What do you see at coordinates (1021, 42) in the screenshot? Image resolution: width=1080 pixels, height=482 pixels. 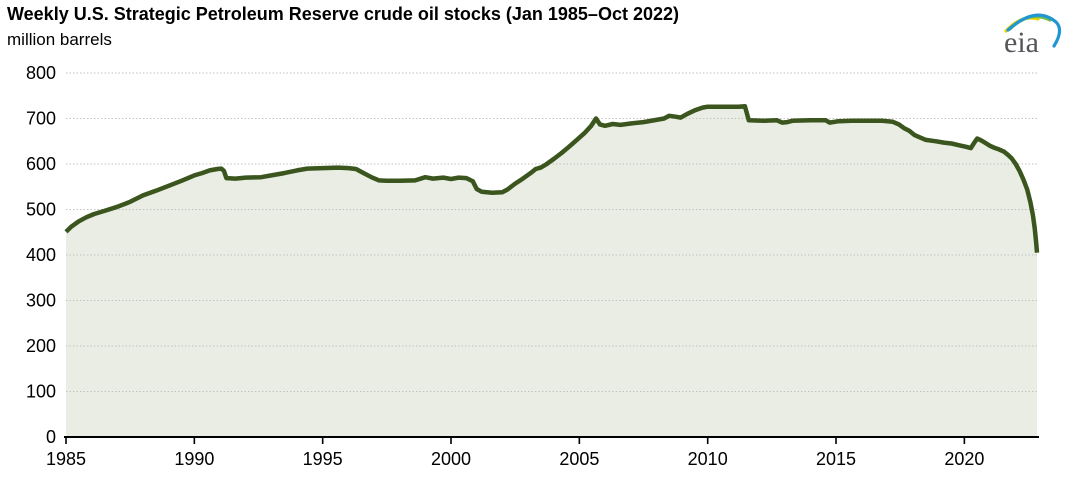 I see `eia-logo-text: eia` at bounding box center [1021, 42].